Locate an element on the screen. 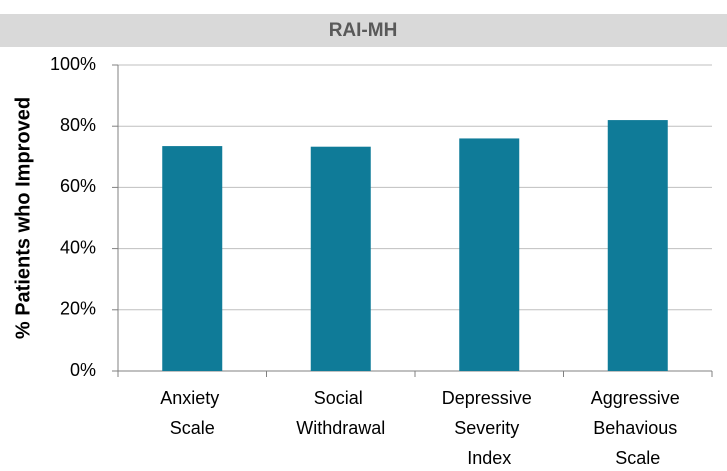 This screenshot has width=727, height=471. x-tick-label-line: Index is located at coordinates (489, 458).